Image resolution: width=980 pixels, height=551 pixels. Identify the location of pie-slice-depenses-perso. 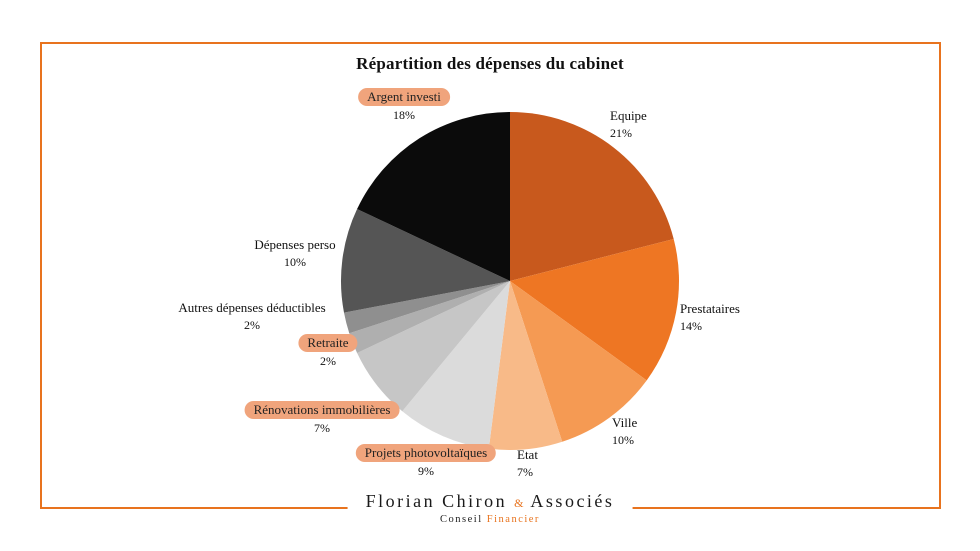
(425, 261).